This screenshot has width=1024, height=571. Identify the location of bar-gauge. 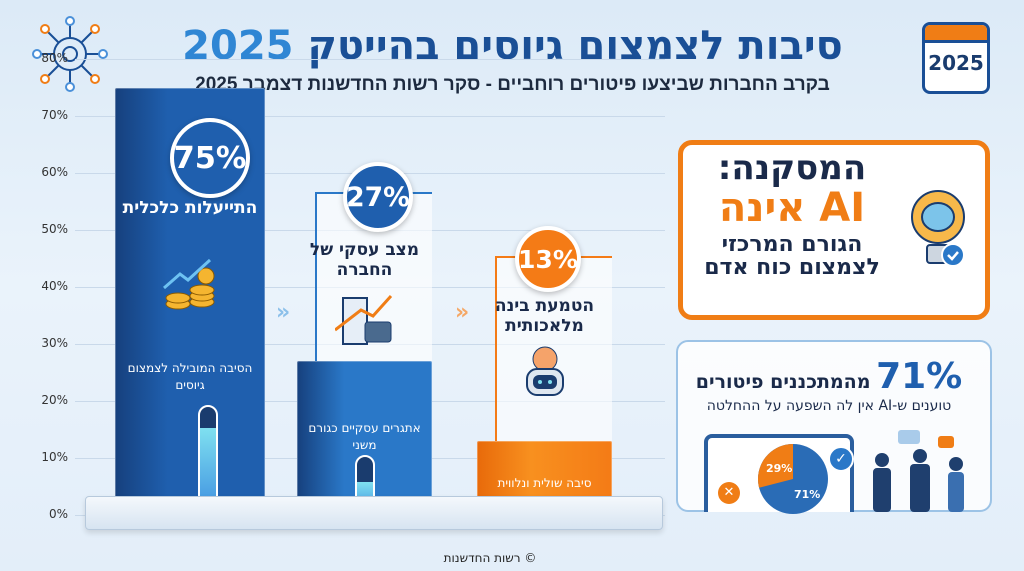
(208, 460).